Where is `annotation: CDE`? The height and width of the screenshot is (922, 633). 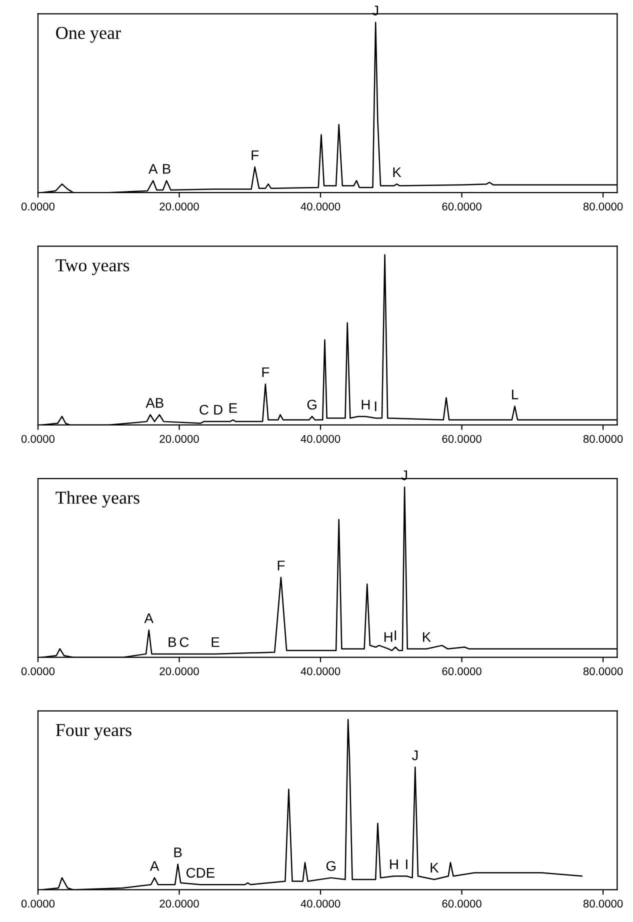 annotation: CDE is located at coordinates (200, 873).